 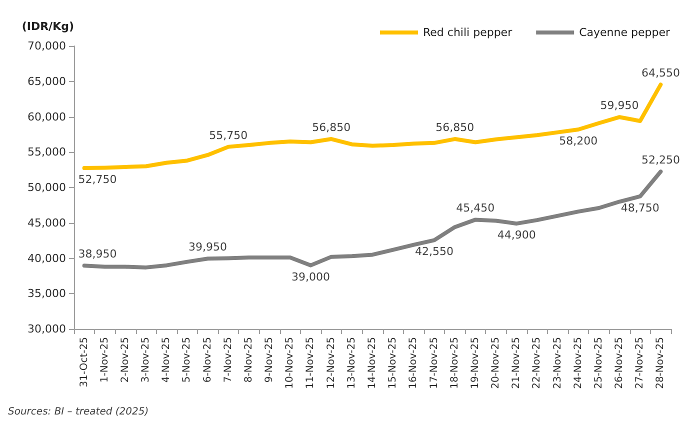 What do you see at coordinates (48, 26) in the screenshot?
I see `y-axis-title: (IDR/Kg)` at bounding box center [48, 26].